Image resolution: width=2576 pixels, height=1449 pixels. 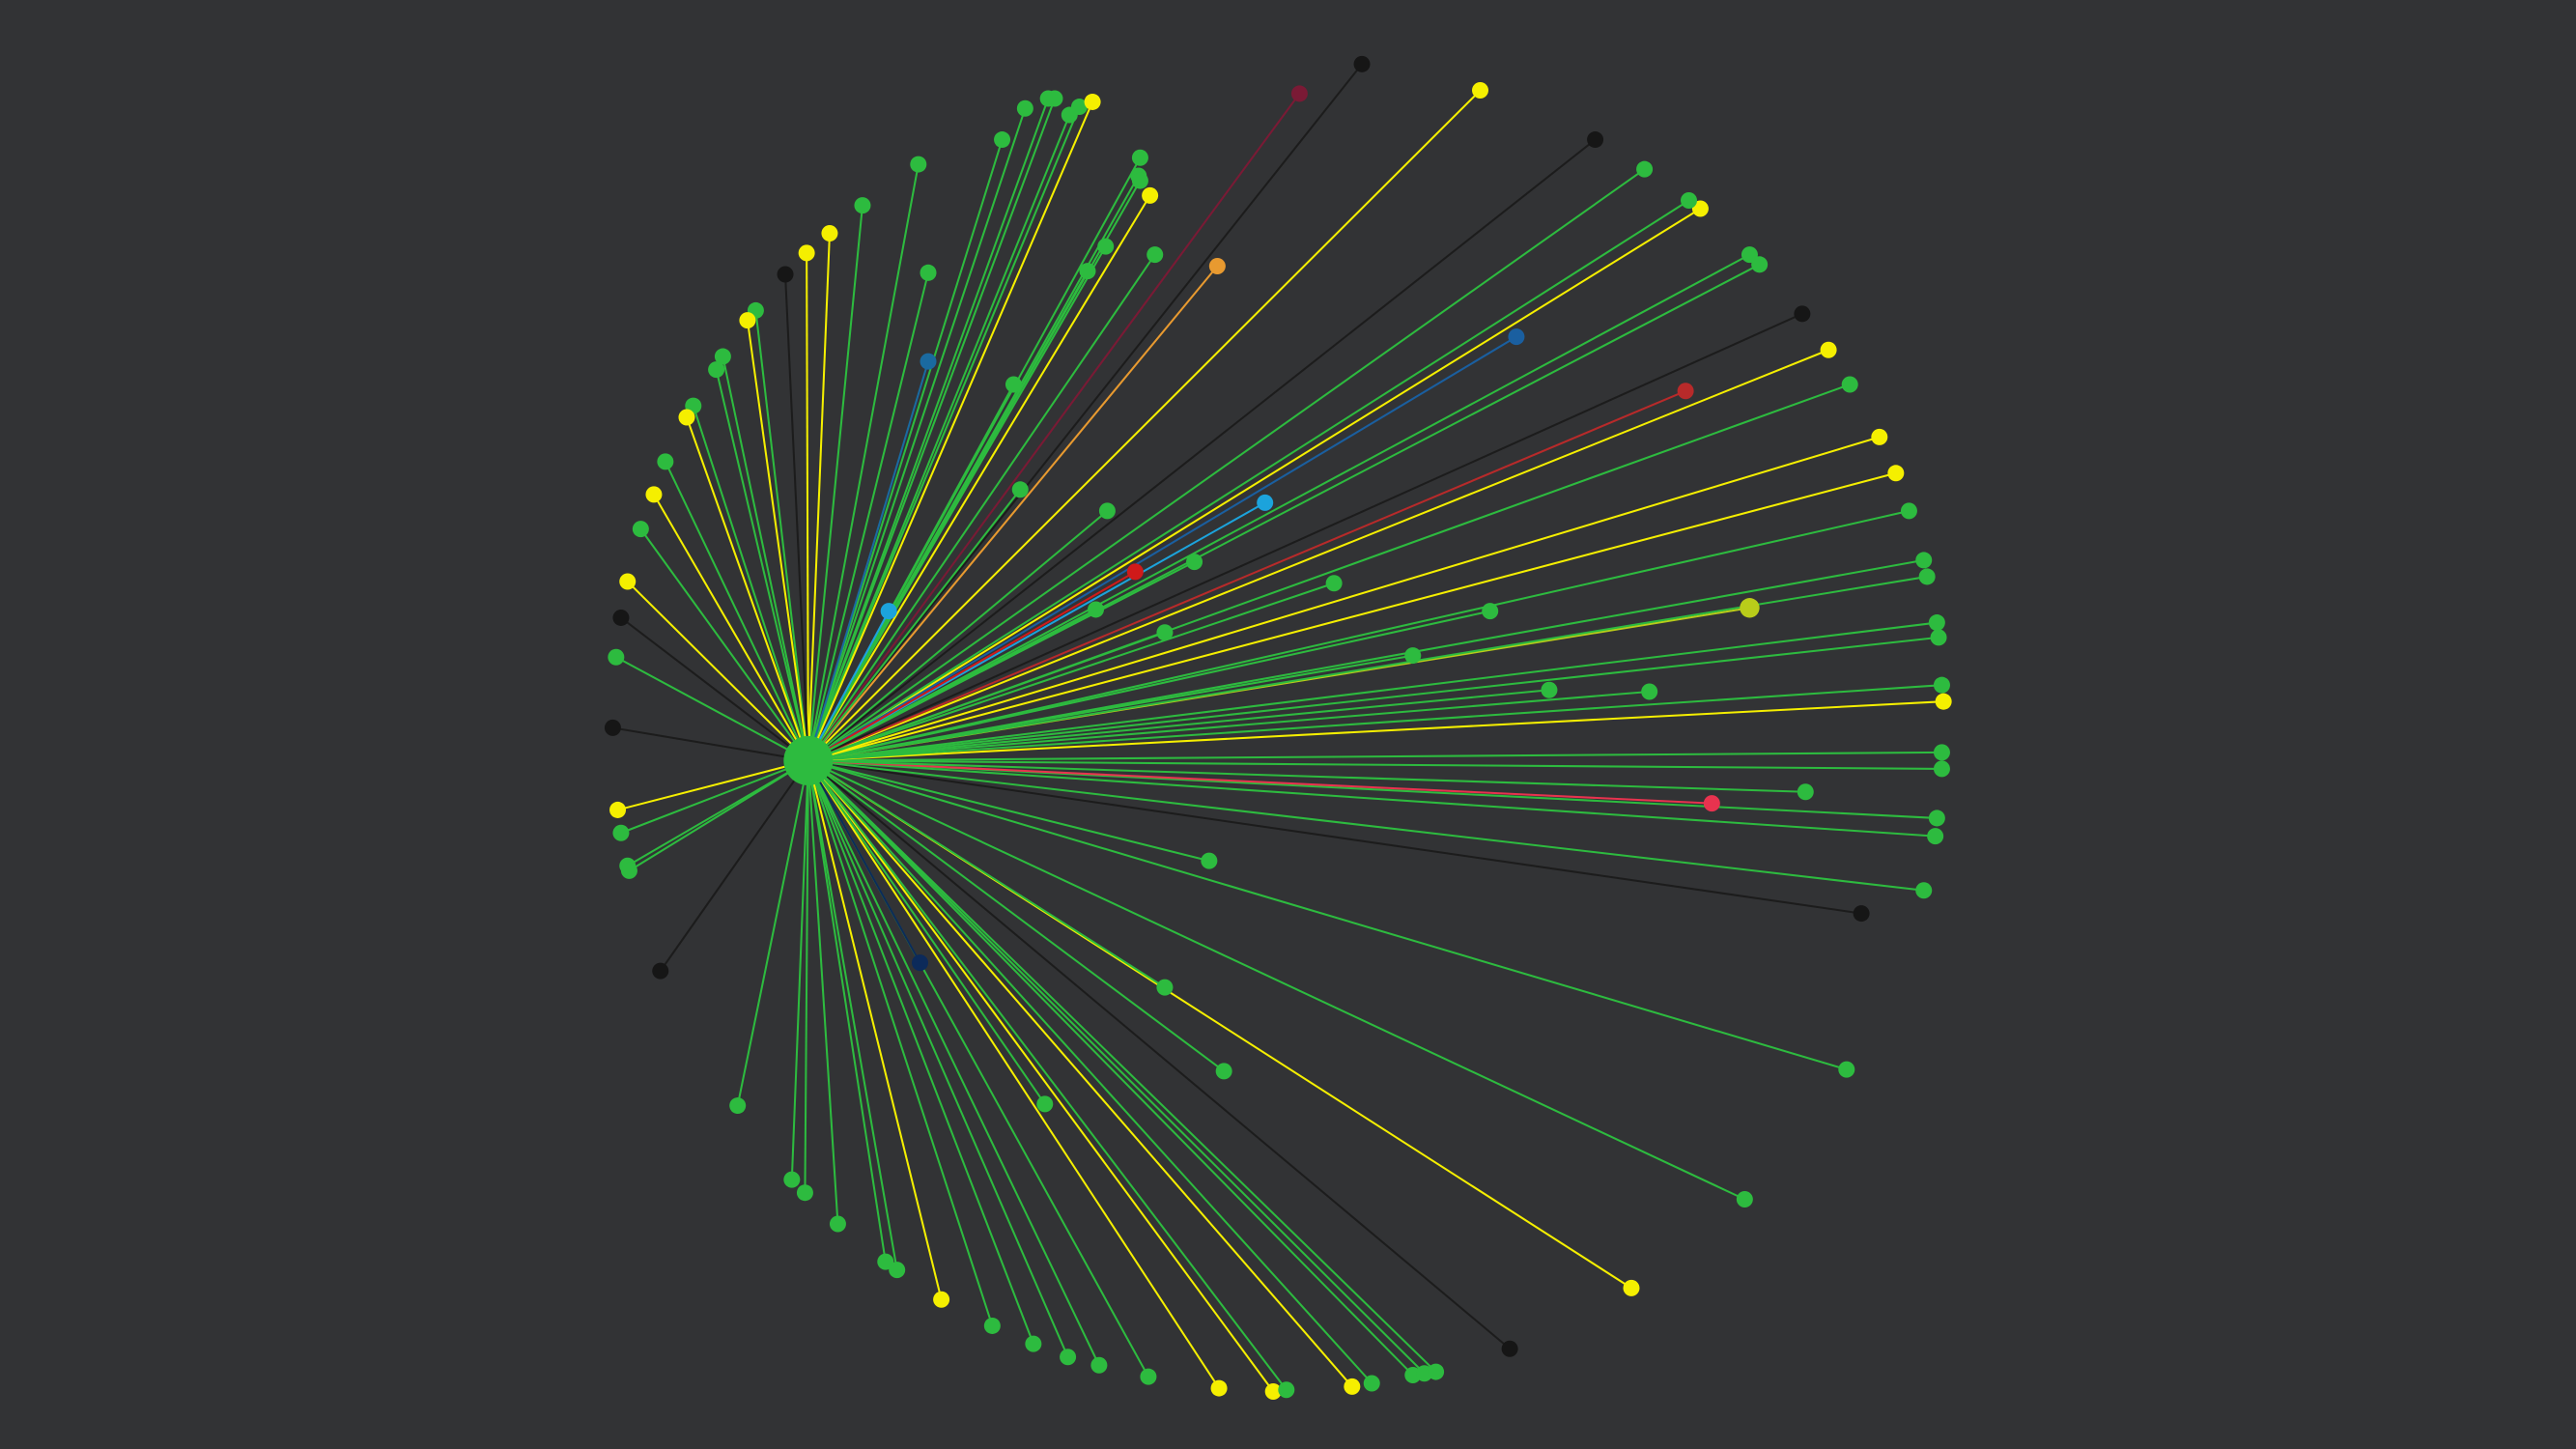 I want to click on node-blue, so click(x=928, y=361).